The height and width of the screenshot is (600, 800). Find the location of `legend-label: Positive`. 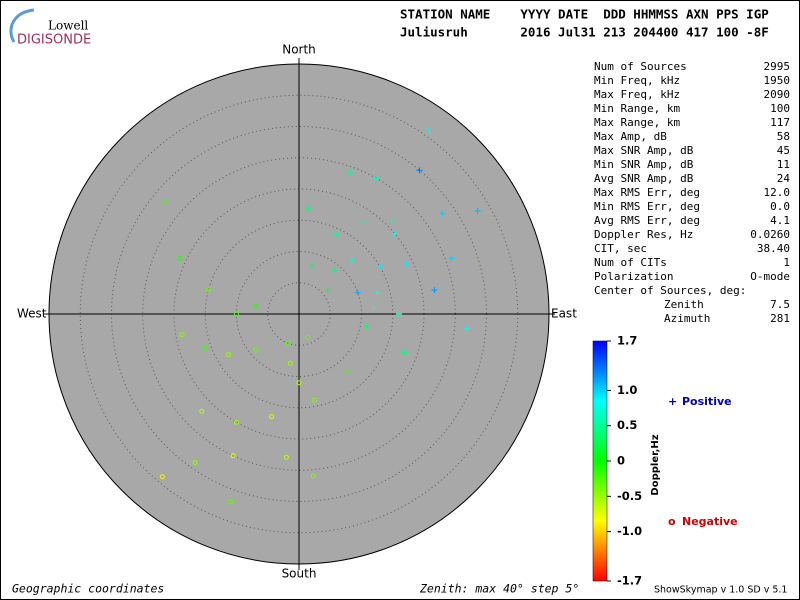

legend-label: Positive is located at coordinates (707, 401).